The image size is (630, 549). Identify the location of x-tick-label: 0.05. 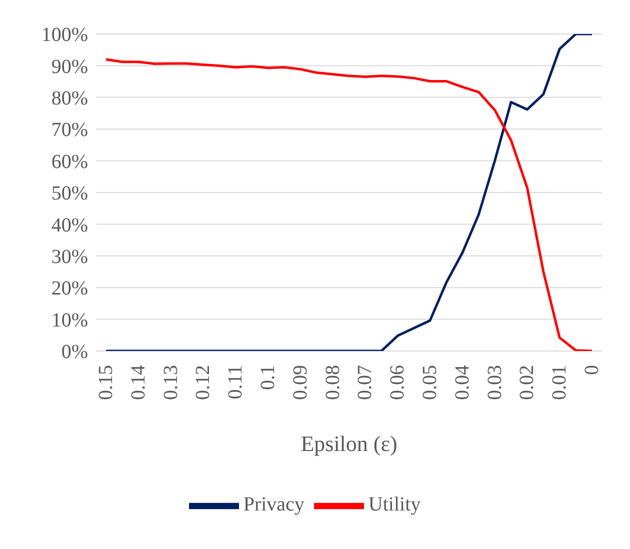
(430, 382).